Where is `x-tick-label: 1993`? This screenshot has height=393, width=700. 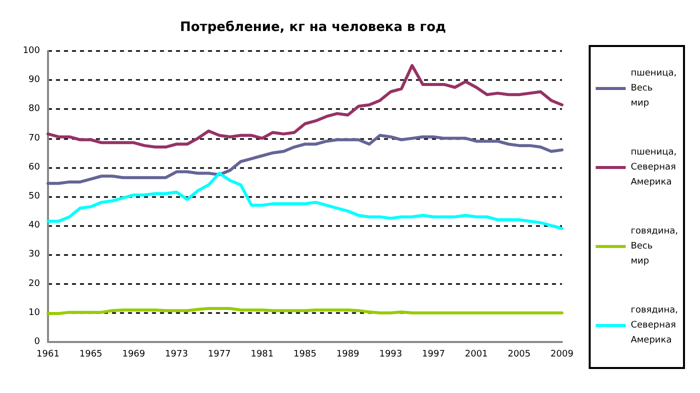
x-tick-label: 1993 is located at coordinates (390, 355).